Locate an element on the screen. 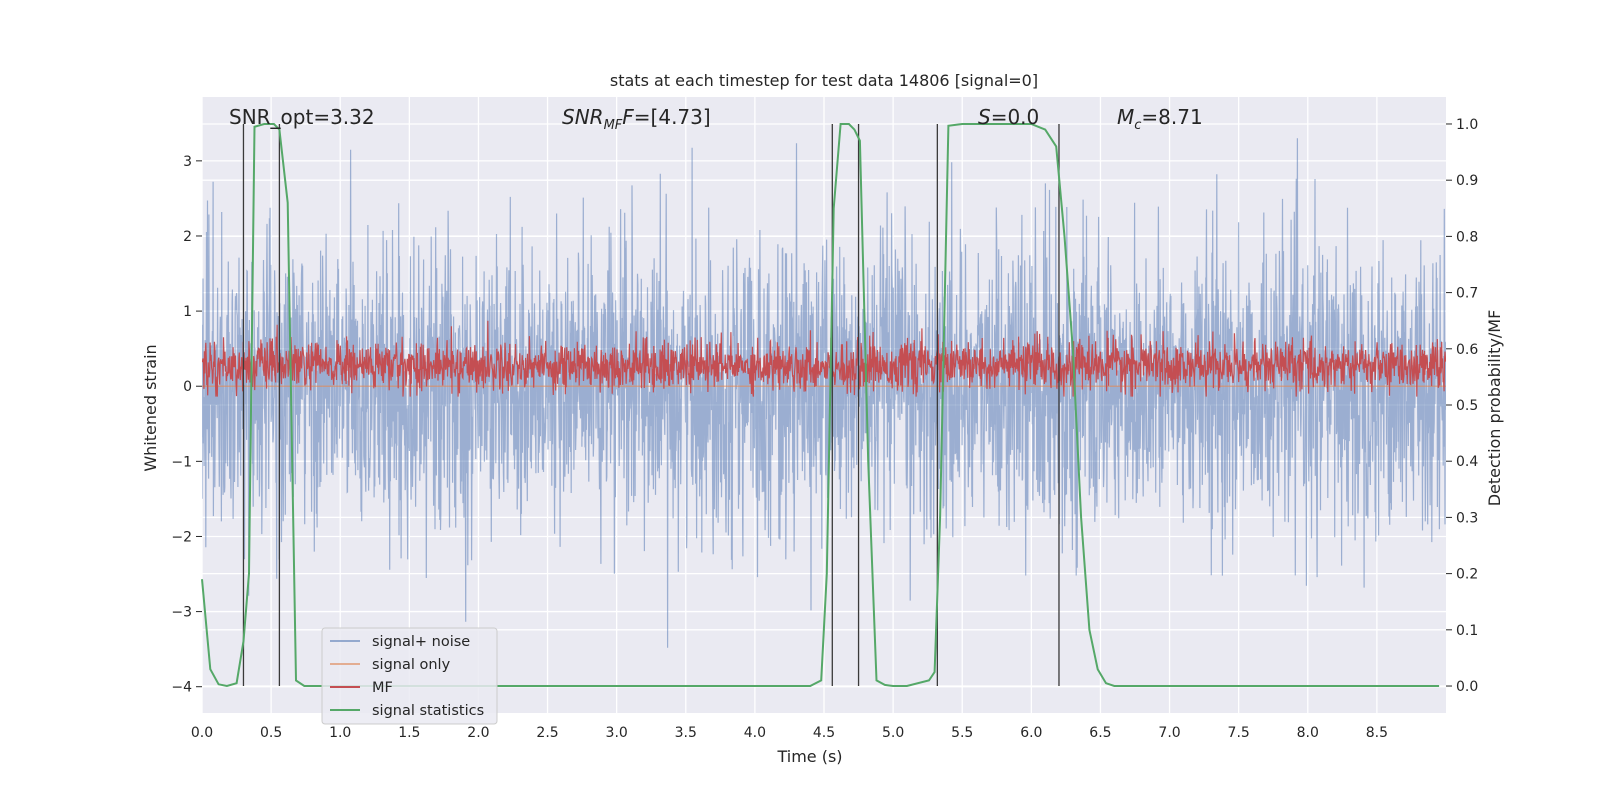 This screenshot has width=1600, height=804. annotation-s: S=0.0 is located at coordinates (1008, 117).